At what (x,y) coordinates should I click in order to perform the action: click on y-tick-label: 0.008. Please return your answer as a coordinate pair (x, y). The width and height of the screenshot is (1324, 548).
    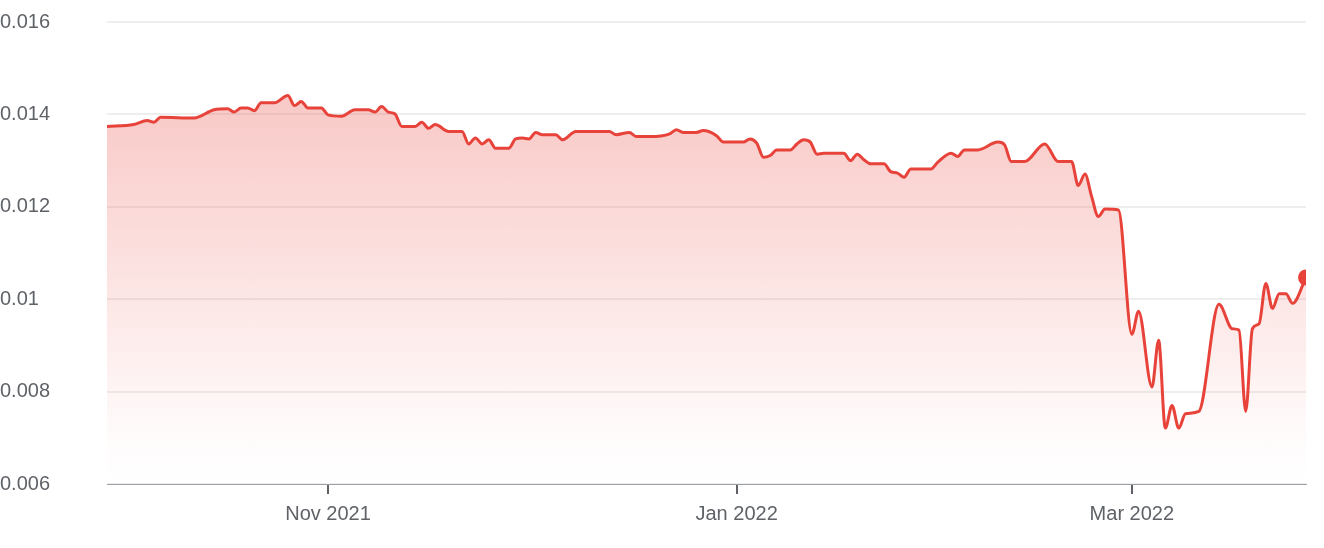
    Looking at the image, I should click on (25, 390).